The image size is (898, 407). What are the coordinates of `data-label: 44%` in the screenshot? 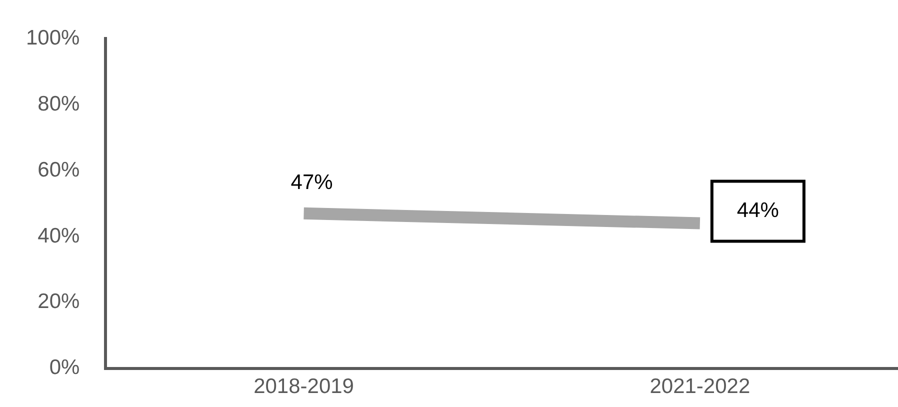 It's located at (757, 210).